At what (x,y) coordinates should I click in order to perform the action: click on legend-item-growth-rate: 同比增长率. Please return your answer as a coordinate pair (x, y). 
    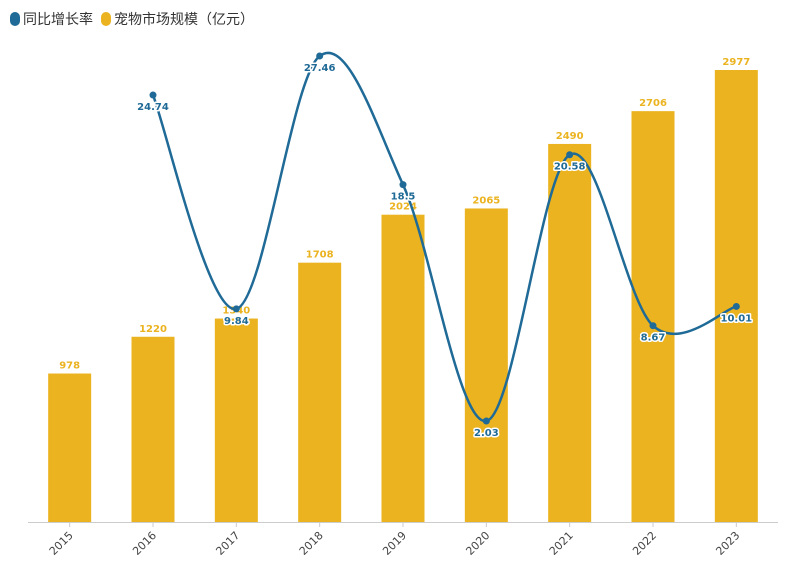
    Looking at the image, I should click on (51, 19).